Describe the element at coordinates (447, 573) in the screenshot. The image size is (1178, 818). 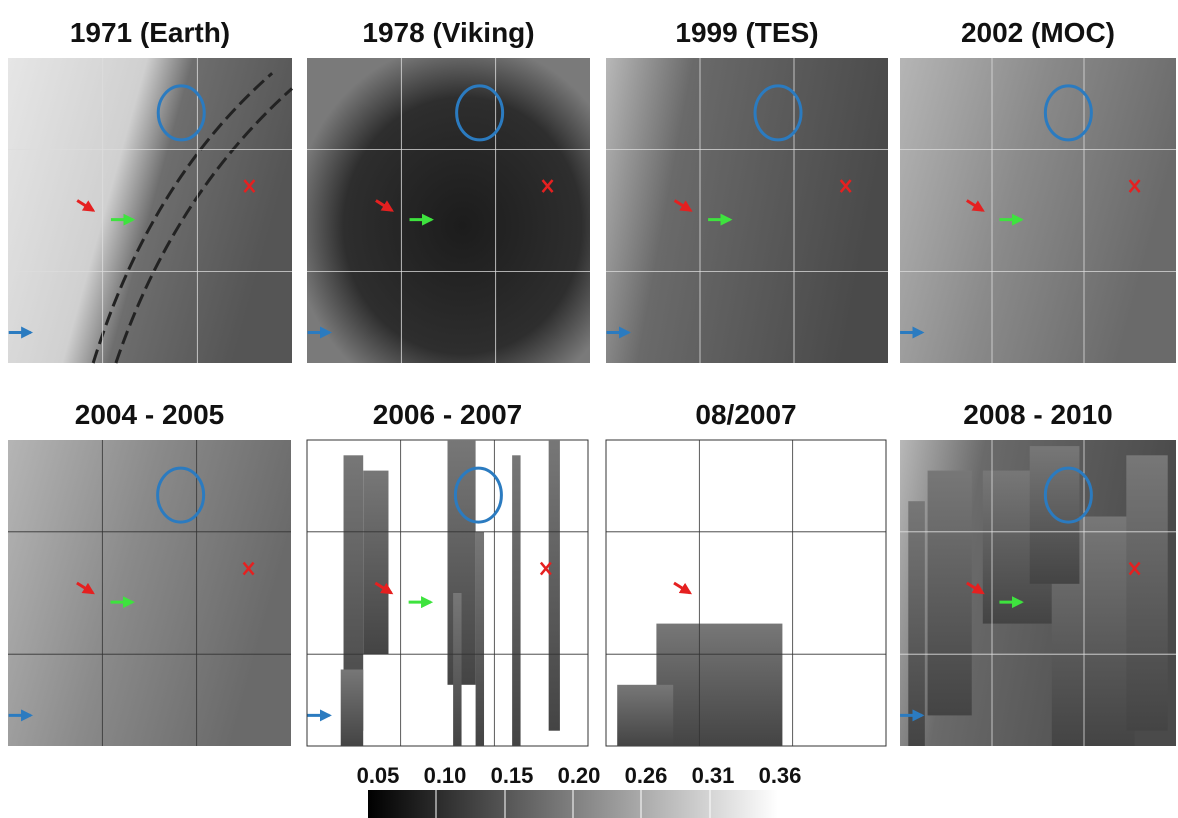
I see `panel: 2006 - 2007` at that location.